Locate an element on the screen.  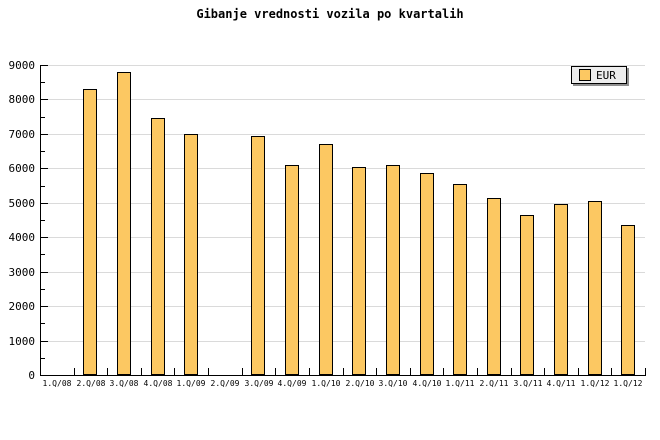
bar-4.Q/09 is located at coordinates (292, 270).